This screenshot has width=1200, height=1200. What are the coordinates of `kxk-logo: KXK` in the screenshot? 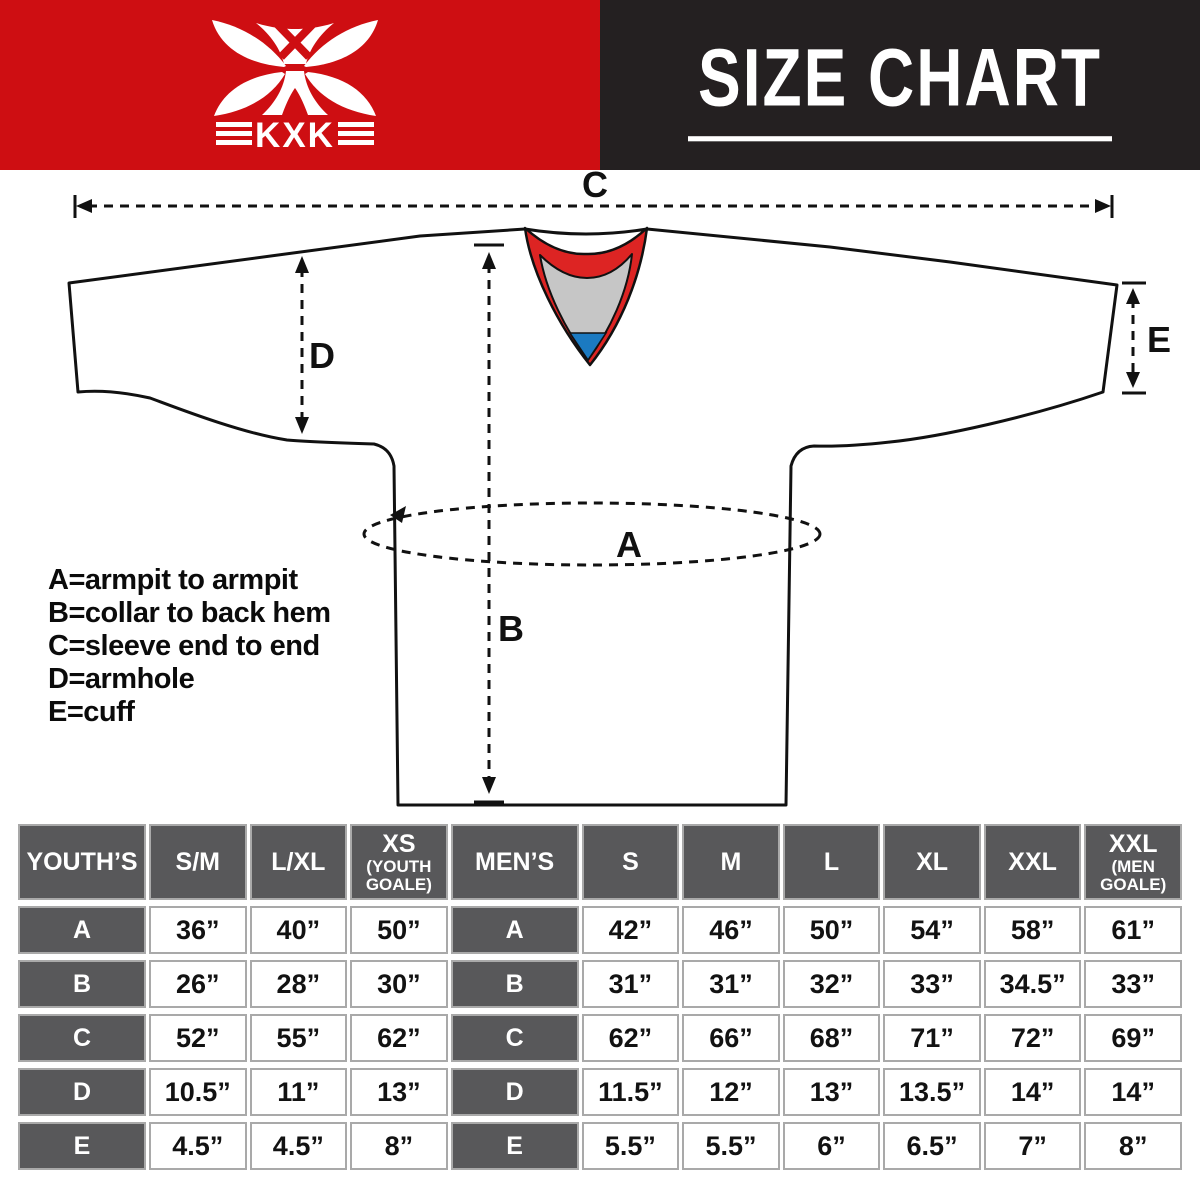 It's located at (295, 87).